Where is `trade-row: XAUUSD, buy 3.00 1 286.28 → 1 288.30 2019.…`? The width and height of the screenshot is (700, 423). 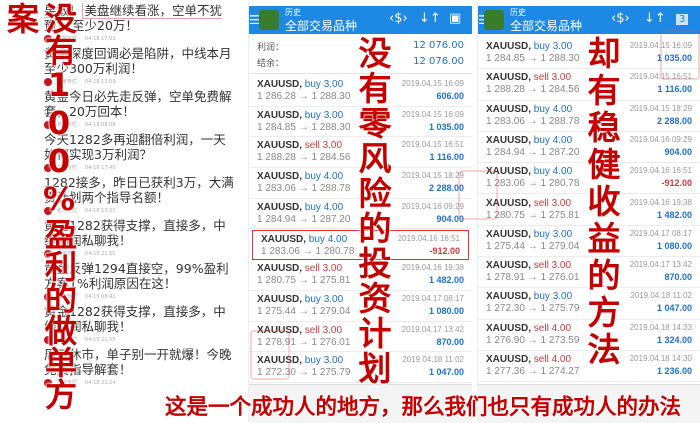
trade-row: XAUUSD, buy 3.00 1 286.28 → 1 288.30 2019.… is located at coordinates (360, 91).